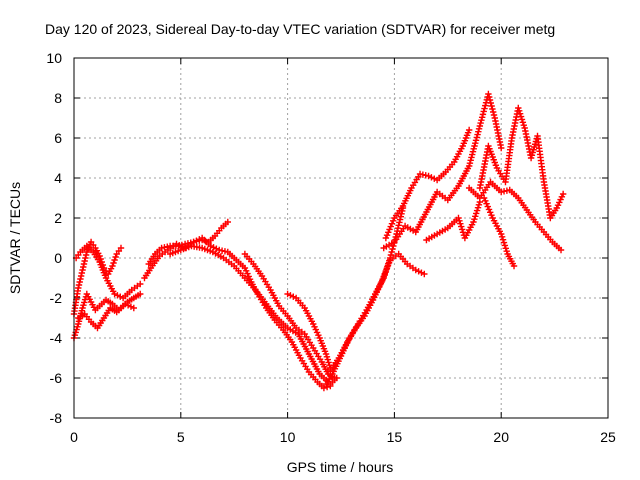  What do you see at coordinates (501, 437) in the screenshot?
I see `x-tick-label: 20` at bounding box center [501, 437].